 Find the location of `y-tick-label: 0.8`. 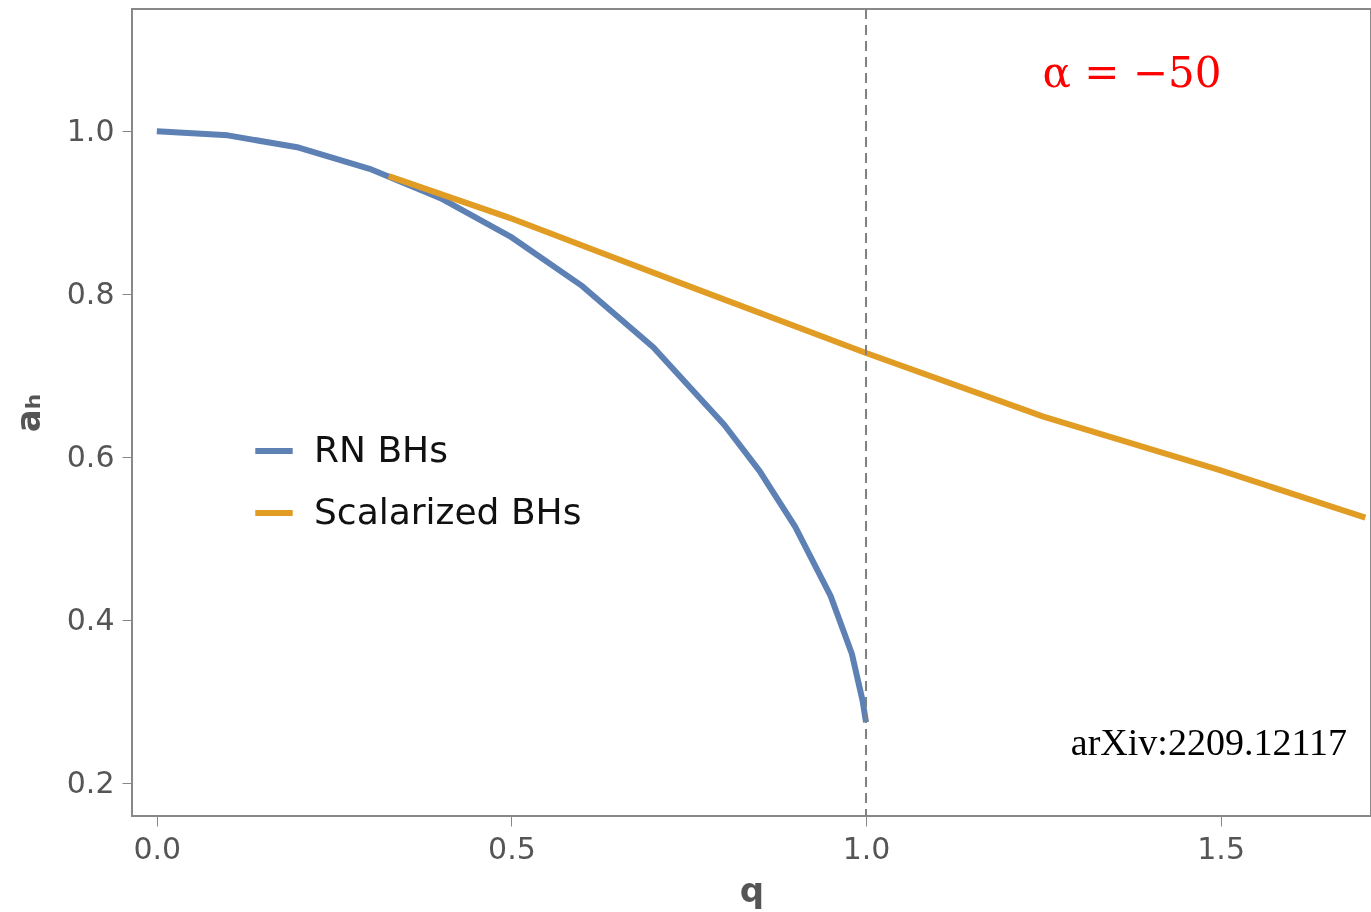

y-tick-label: 0.8 is located at coordinates (90, 293).